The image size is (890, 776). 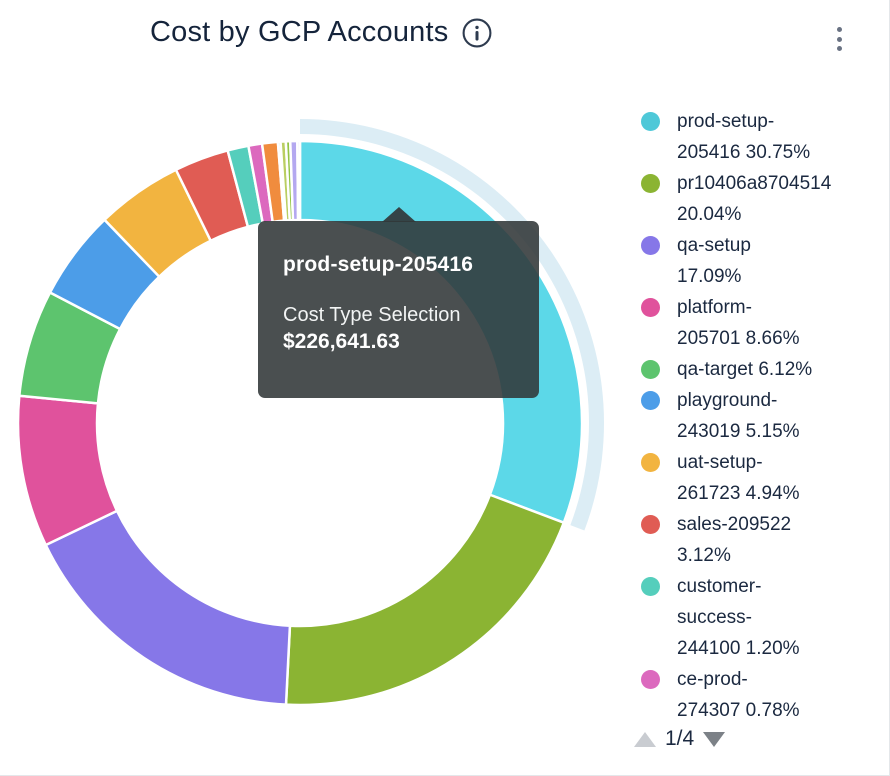 What do you see at coordinates (738, 416) in the screenshot?
I see `legend-label: playground- 243019 5.15%` at bounding box center [738, 416].